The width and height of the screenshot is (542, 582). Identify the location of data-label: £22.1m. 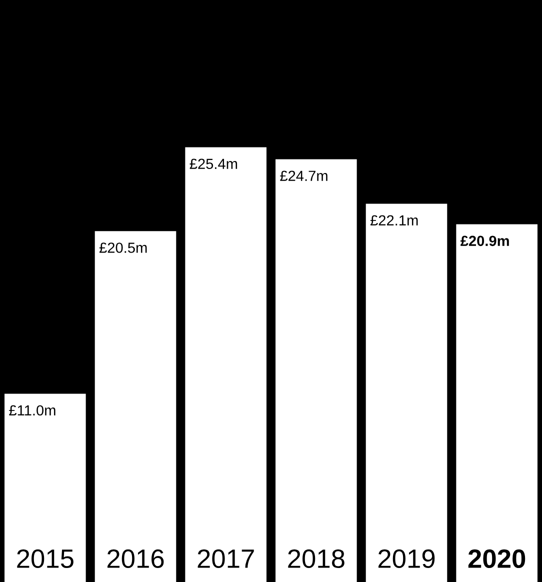
(394, 220).